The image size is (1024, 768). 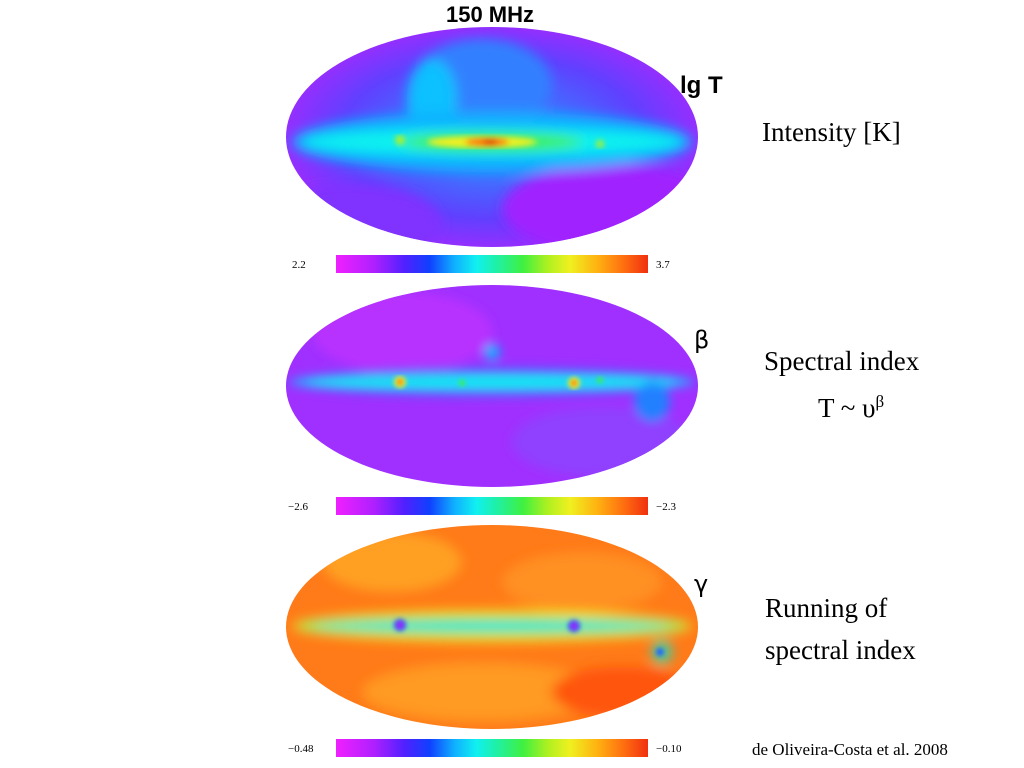 What do you see at coordinates (490, 14) in the screenshot?
I see `frequency-title: 150 MHz` at bounding box center [490, 14].